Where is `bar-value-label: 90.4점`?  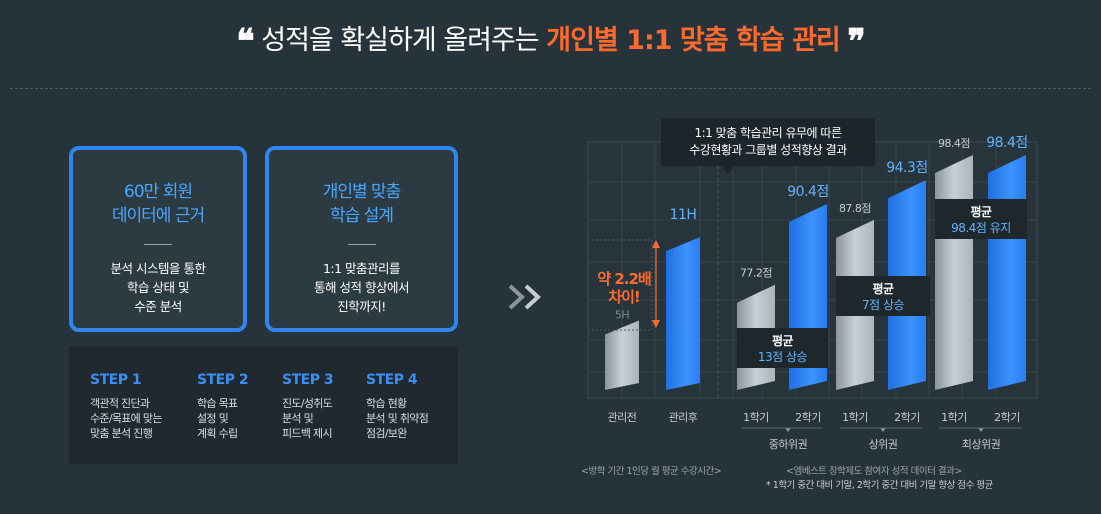
bar-value-label: 90.4점 is located at coordinates (808, 192).